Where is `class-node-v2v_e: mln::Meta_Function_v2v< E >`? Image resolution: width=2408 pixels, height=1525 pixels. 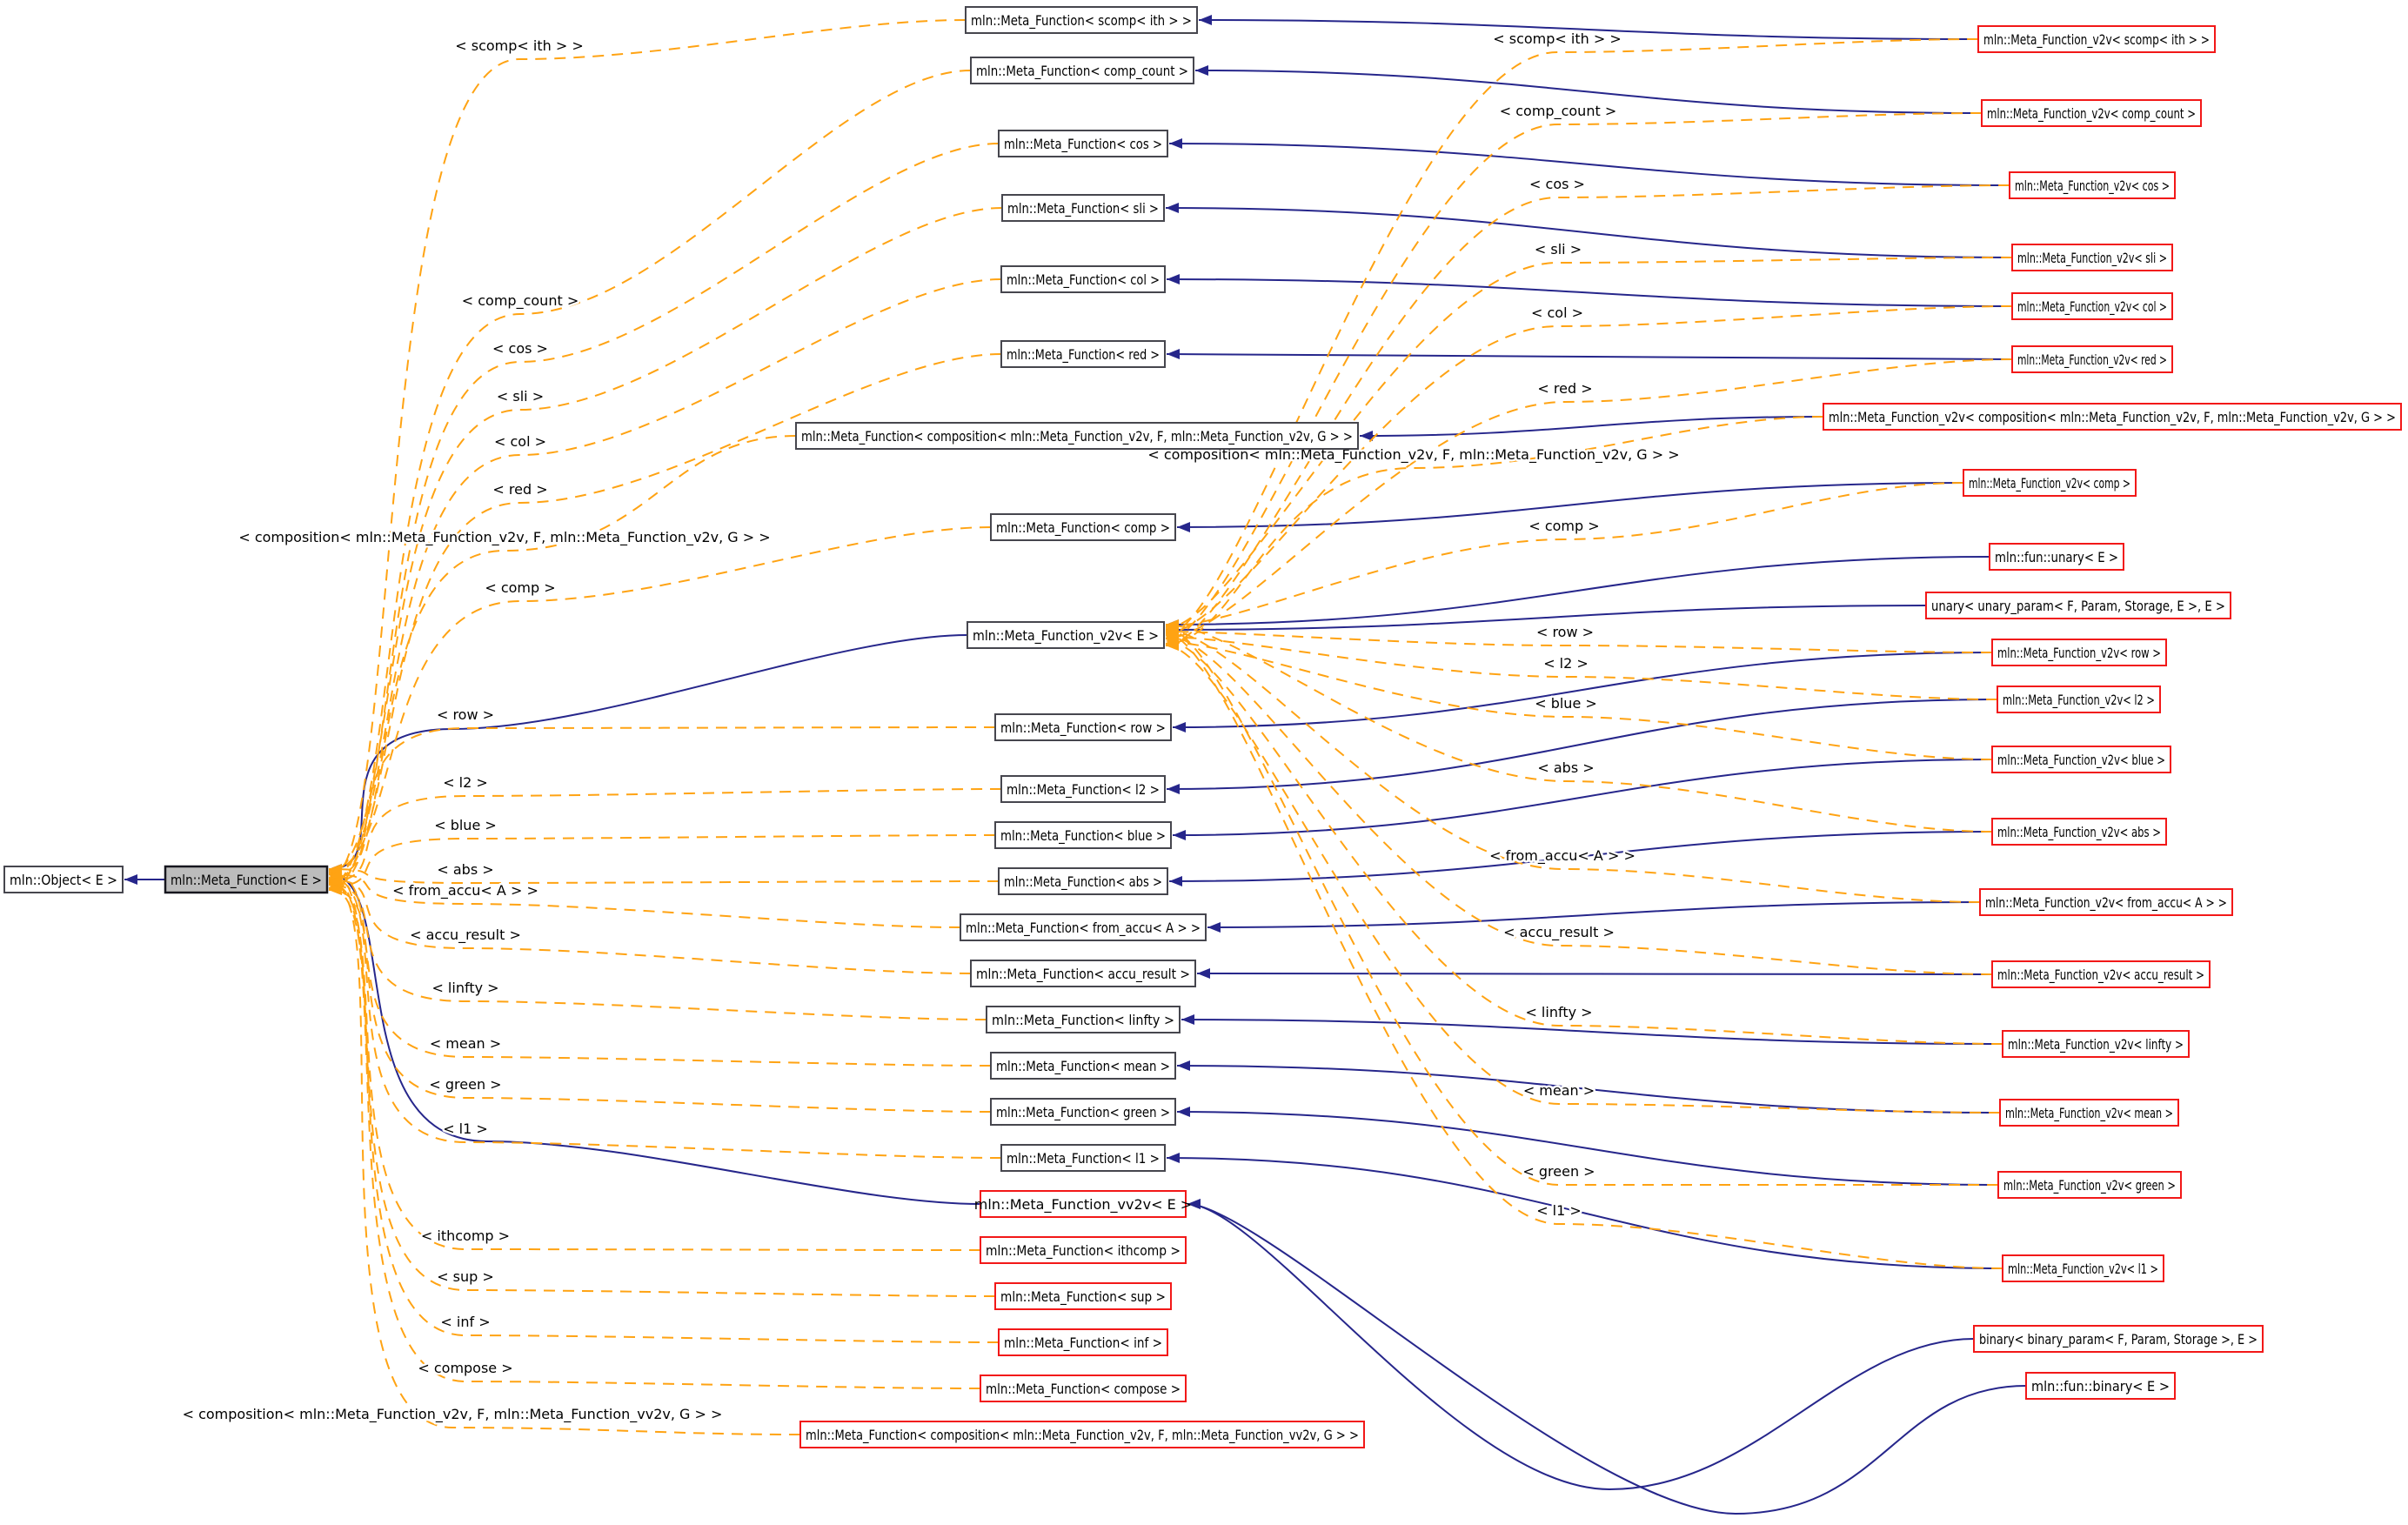 class-node-v2v_e: mln::Meta_Function_v2v< E > is located at coordinates (1066, 635).